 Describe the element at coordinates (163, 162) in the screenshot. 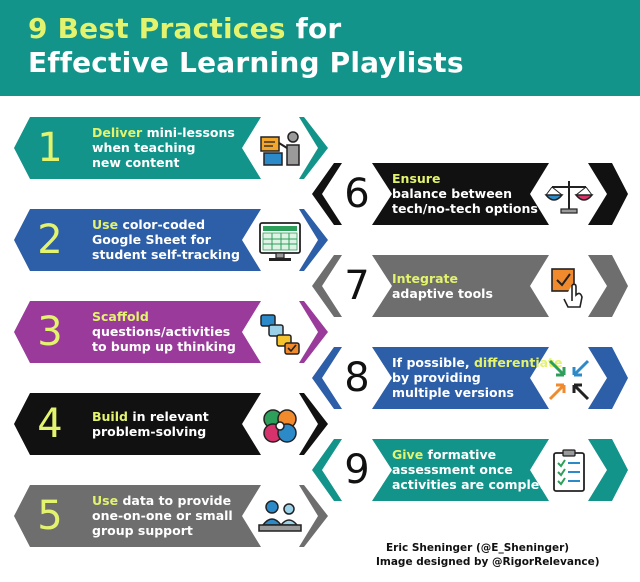

I see `item-line3: new content` at that location.